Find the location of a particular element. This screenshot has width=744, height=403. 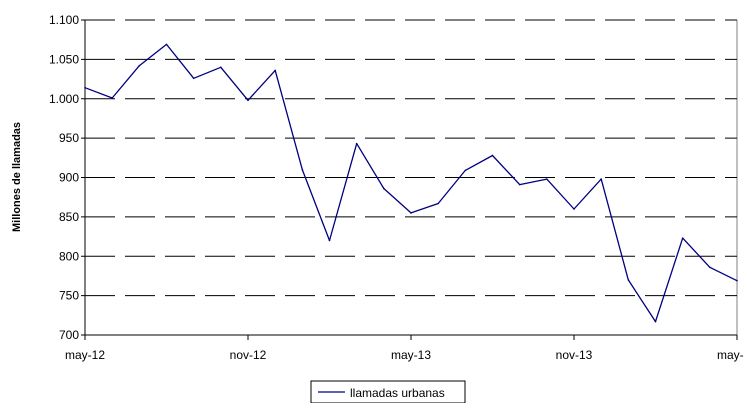

x-tick-label: nov-12 is located at coordinates (248, 355).